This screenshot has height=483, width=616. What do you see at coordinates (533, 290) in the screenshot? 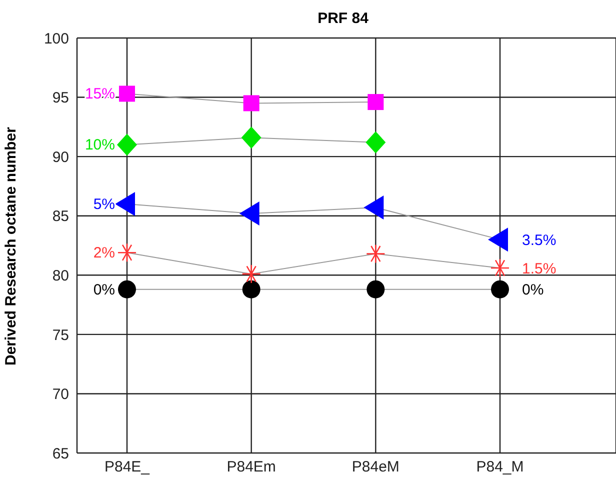
I see `annotation: 0%` at bounding box center [533, 290].